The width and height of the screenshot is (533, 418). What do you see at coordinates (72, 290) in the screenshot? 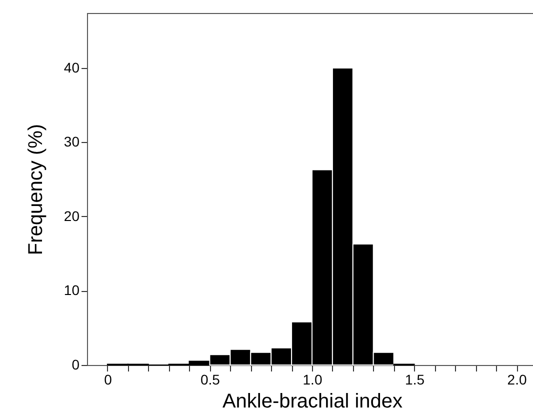
I see `y-tick-label: 10` at bounding box center [72, 290].